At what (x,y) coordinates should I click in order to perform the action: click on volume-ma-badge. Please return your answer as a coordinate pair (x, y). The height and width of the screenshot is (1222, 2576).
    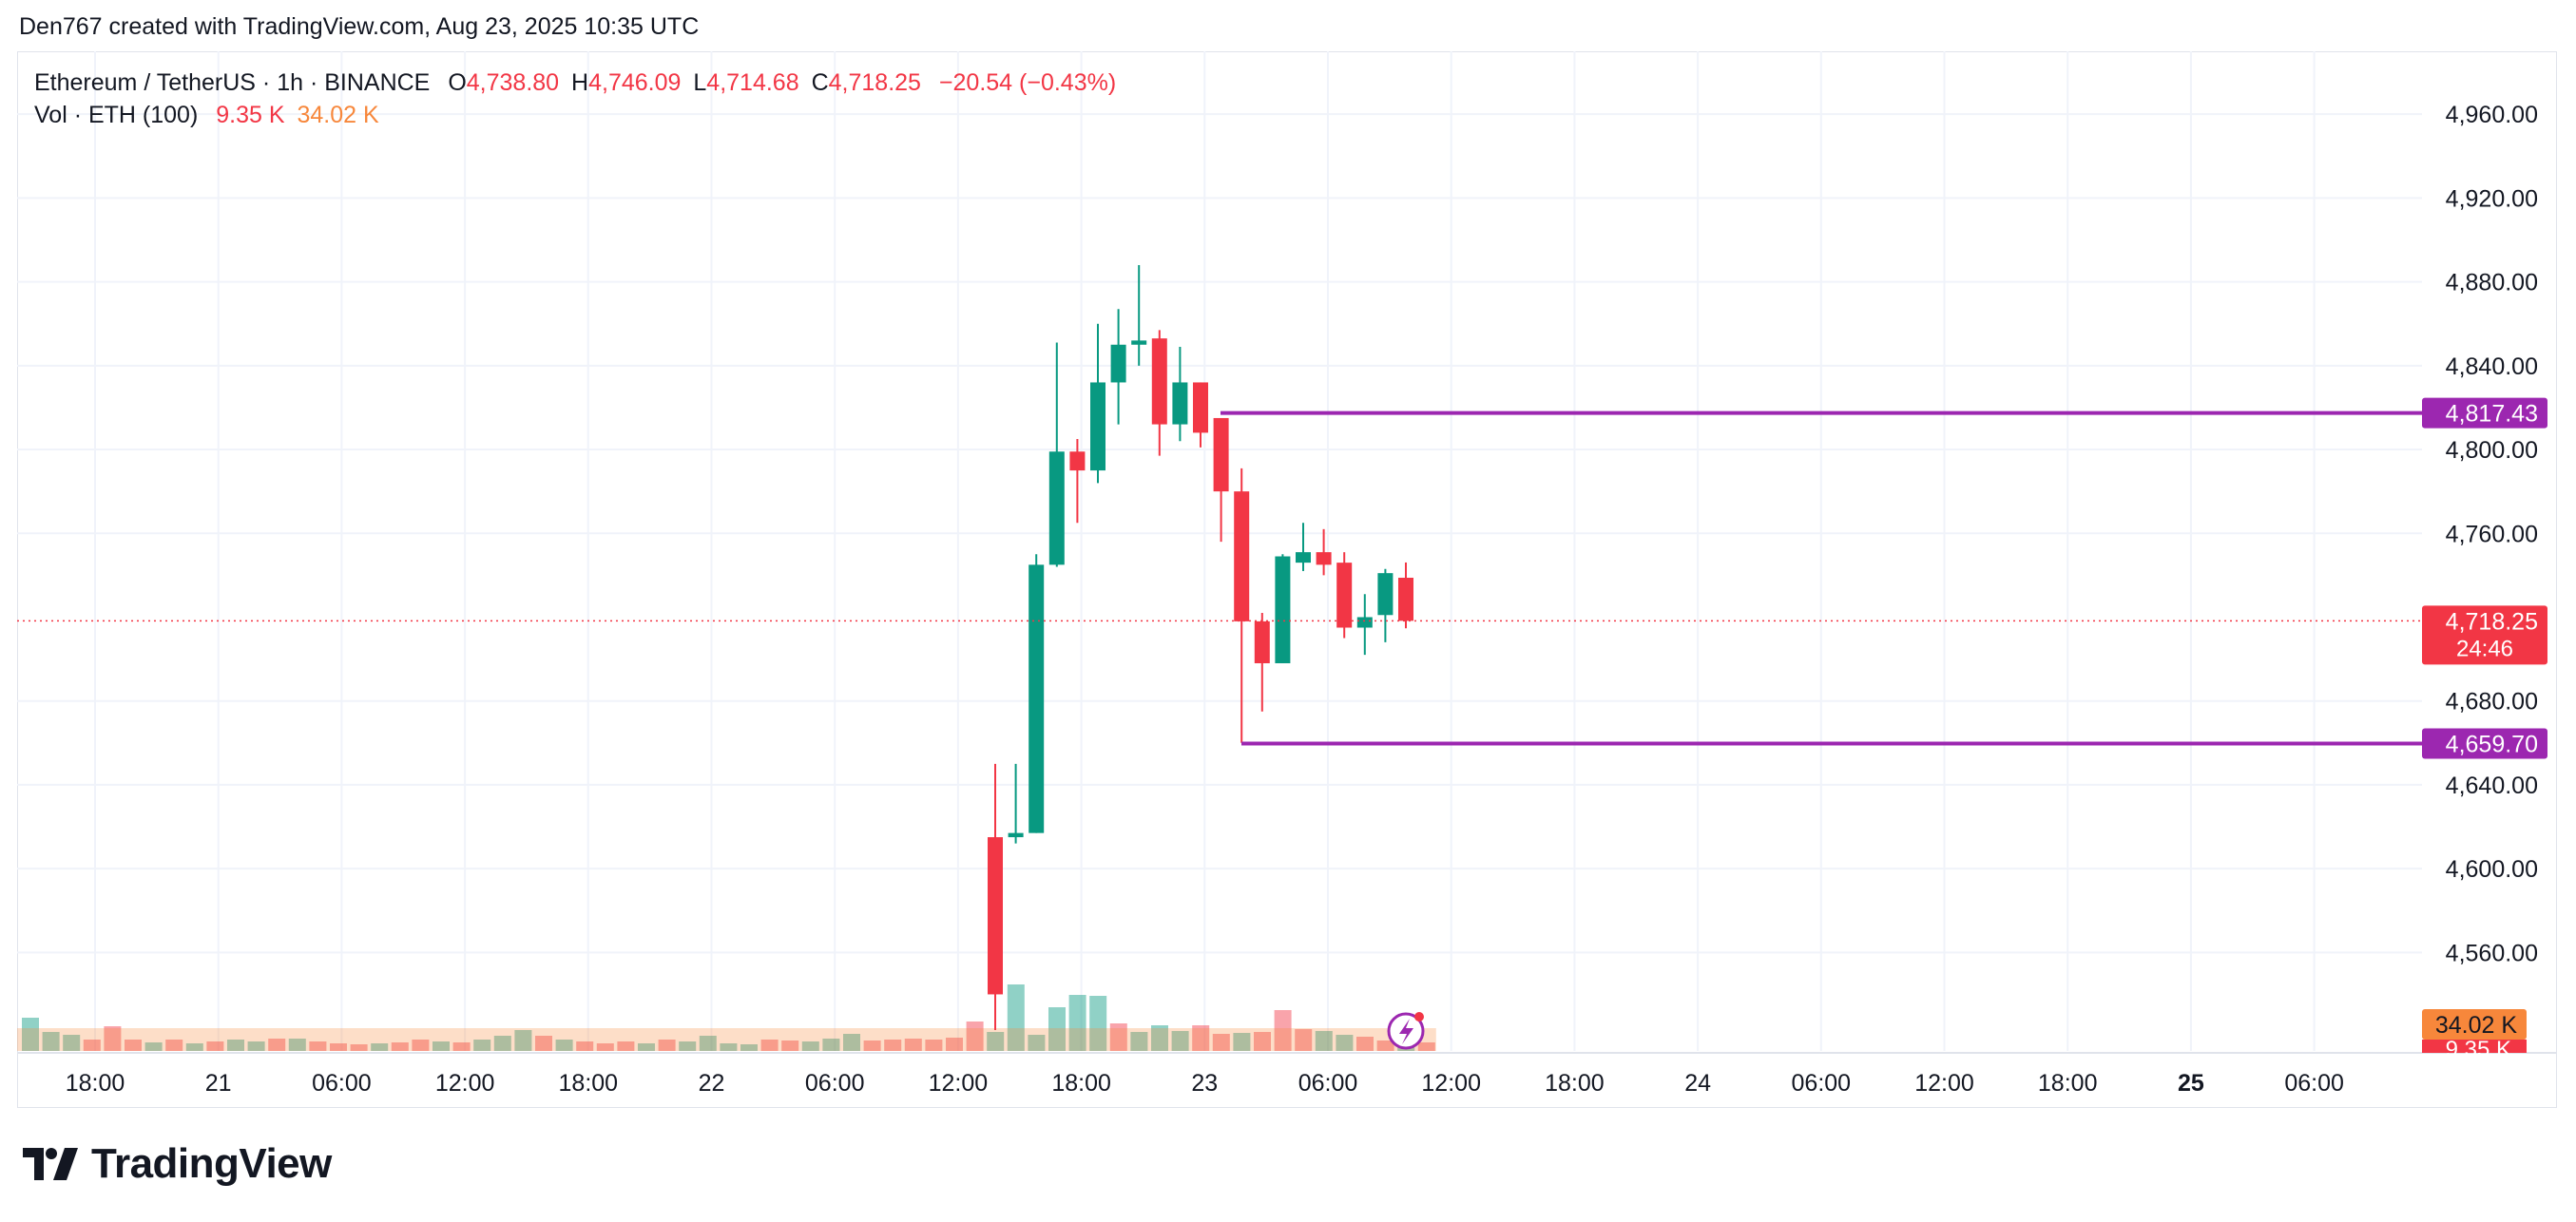
    Looking at the image, I should click on (2475, 1024).